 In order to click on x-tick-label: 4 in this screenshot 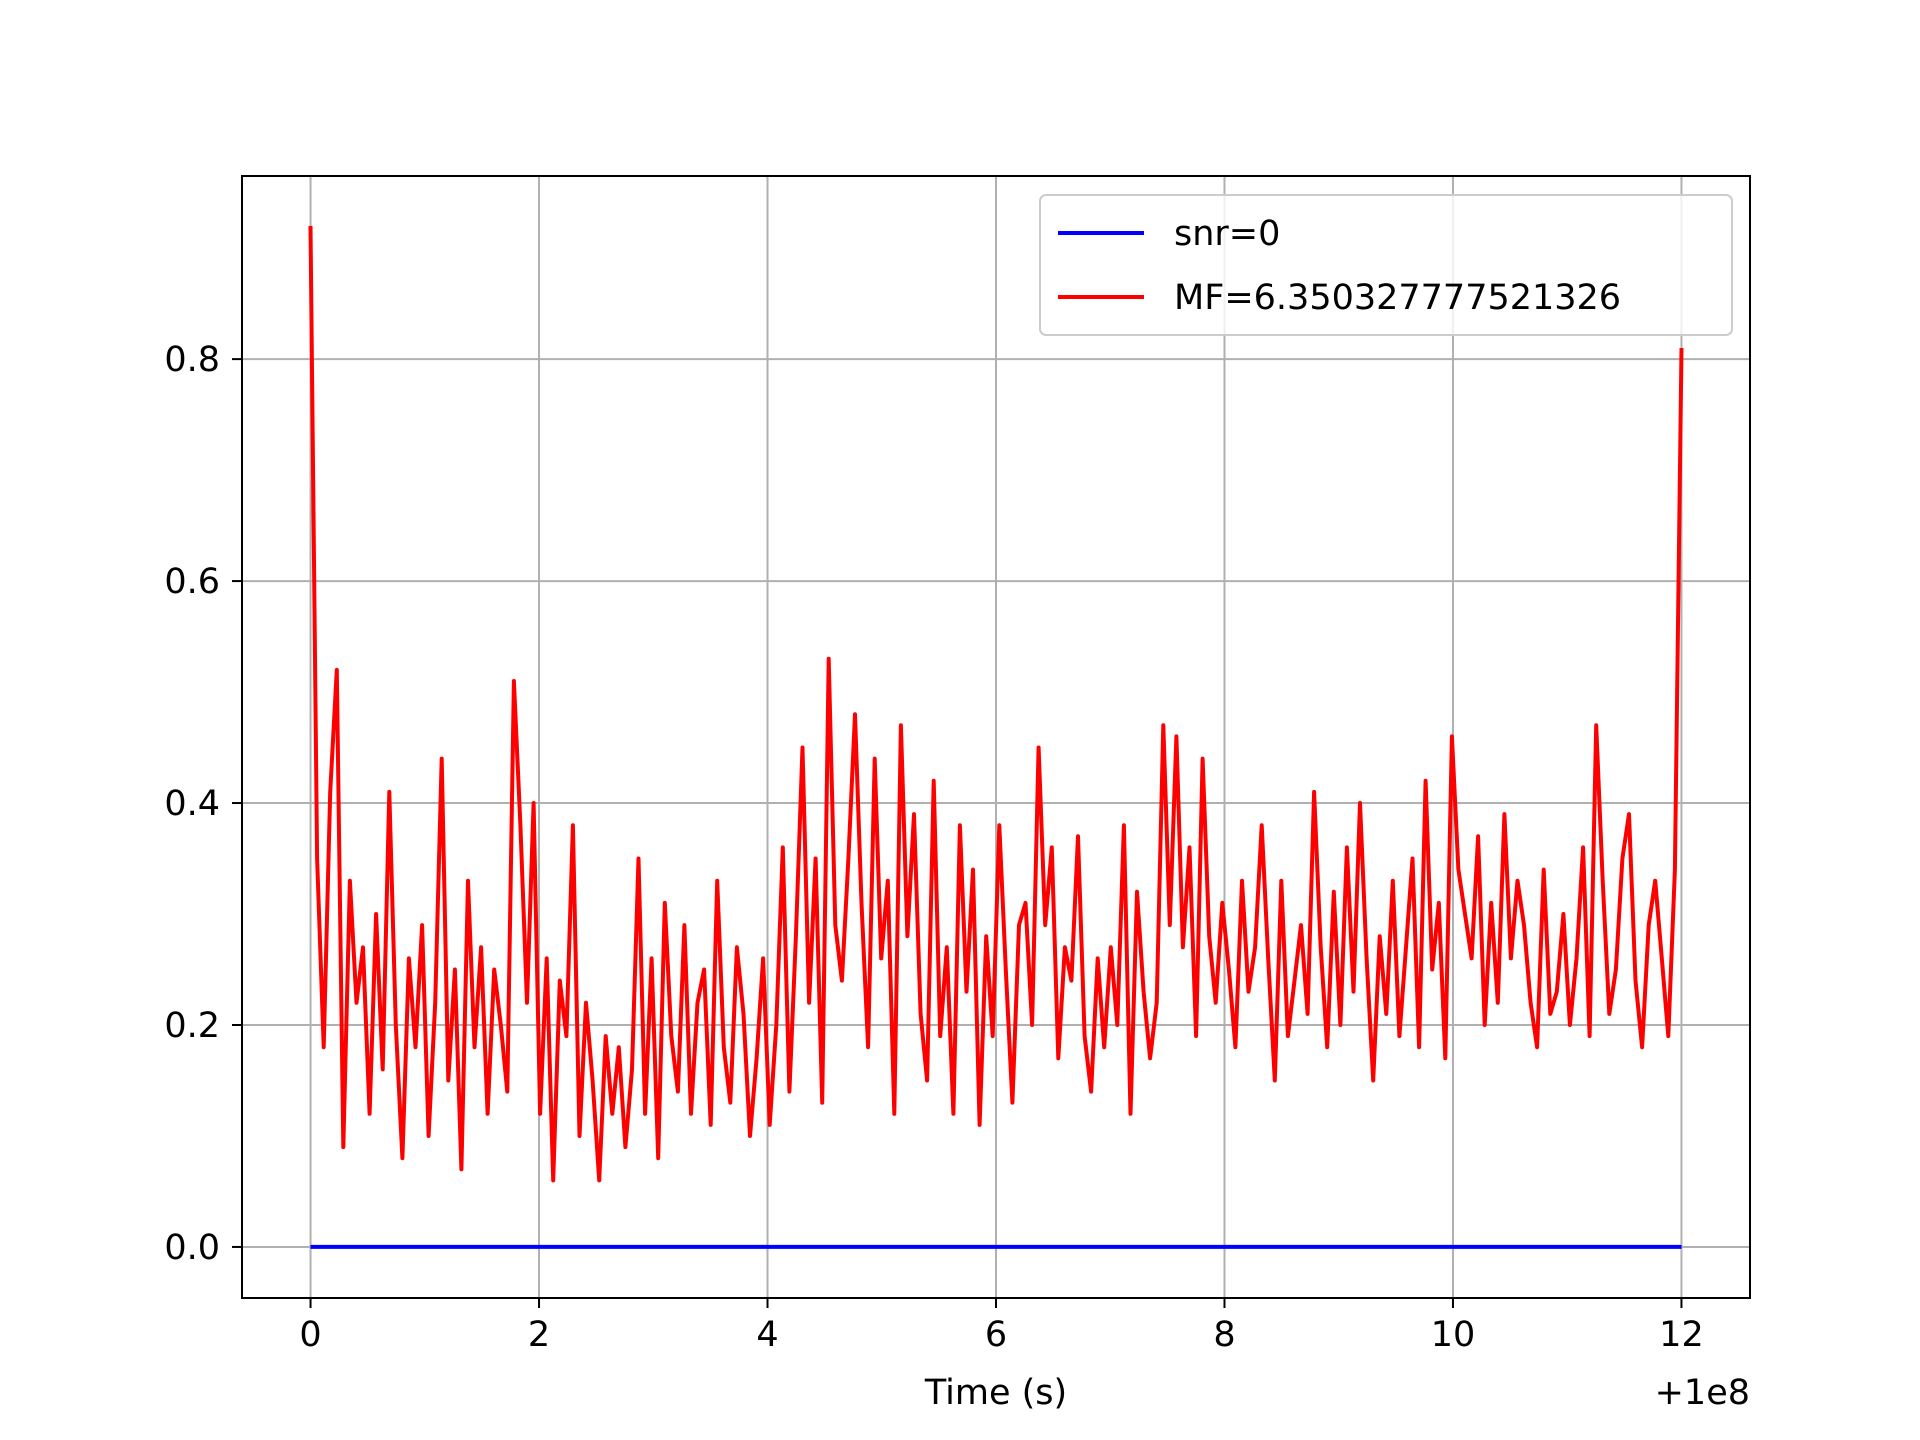, I will do `click(767, 1335)`.